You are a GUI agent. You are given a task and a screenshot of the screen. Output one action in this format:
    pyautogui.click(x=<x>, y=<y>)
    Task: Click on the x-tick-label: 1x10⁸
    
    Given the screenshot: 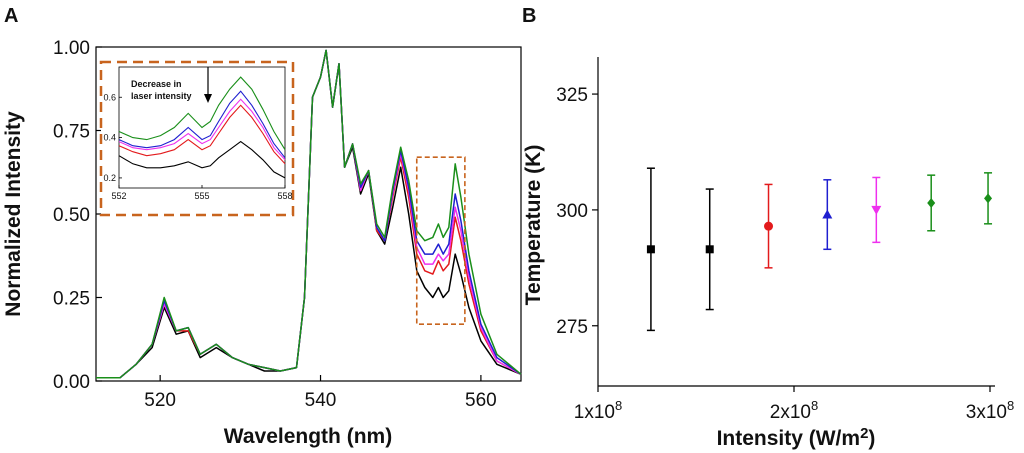 What is the action you would take?
    pyautogui.click(x=598, y=410)
    